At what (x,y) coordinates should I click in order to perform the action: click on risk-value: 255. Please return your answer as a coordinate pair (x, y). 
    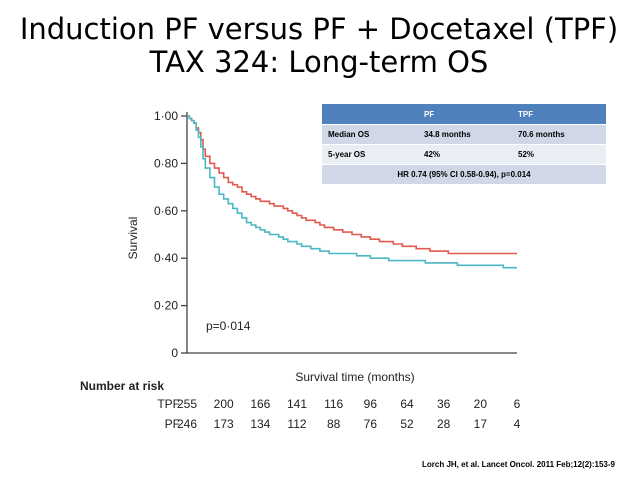
    Looking at the image, I should click on (187, 404).